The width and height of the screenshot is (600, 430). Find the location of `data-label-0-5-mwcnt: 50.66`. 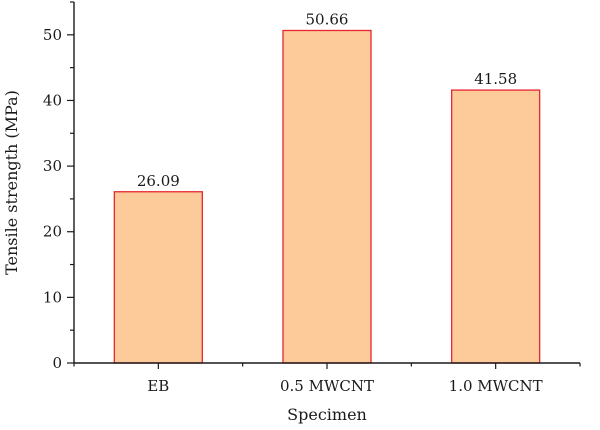

data-label-0-5-mwcnt: 50.66 is located at coordinates (327, 19).